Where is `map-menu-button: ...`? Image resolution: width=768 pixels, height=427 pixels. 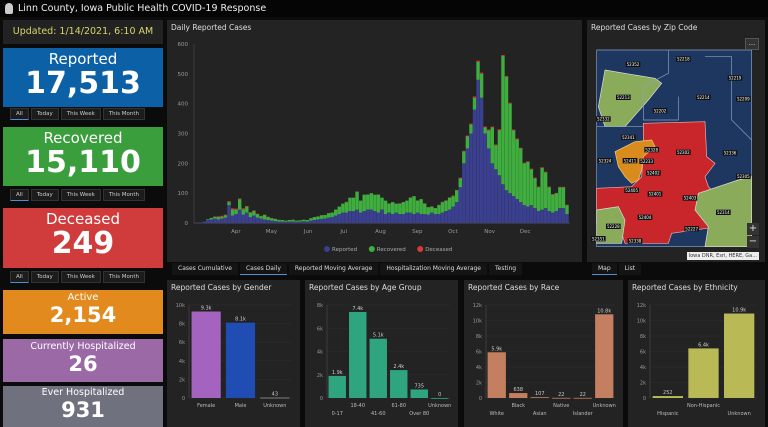 map-menu-button: ... is located at coordinates (752, 44).